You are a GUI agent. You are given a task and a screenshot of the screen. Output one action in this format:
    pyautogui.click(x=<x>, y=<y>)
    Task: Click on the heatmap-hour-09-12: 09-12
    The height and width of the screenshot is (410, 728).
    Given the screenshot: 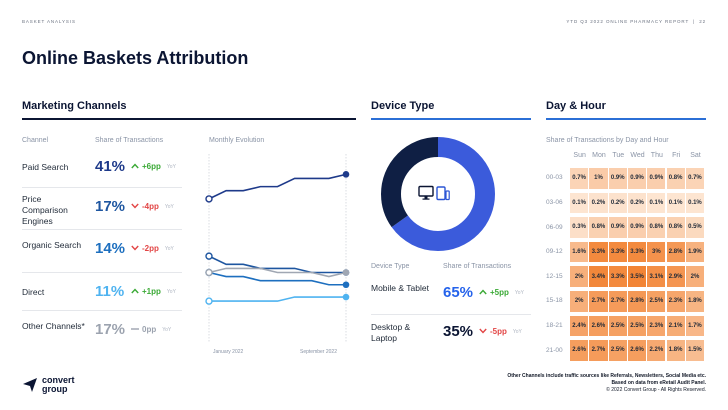 What is the action you would take?
    pyautogui.click(x=554, y=252)
    